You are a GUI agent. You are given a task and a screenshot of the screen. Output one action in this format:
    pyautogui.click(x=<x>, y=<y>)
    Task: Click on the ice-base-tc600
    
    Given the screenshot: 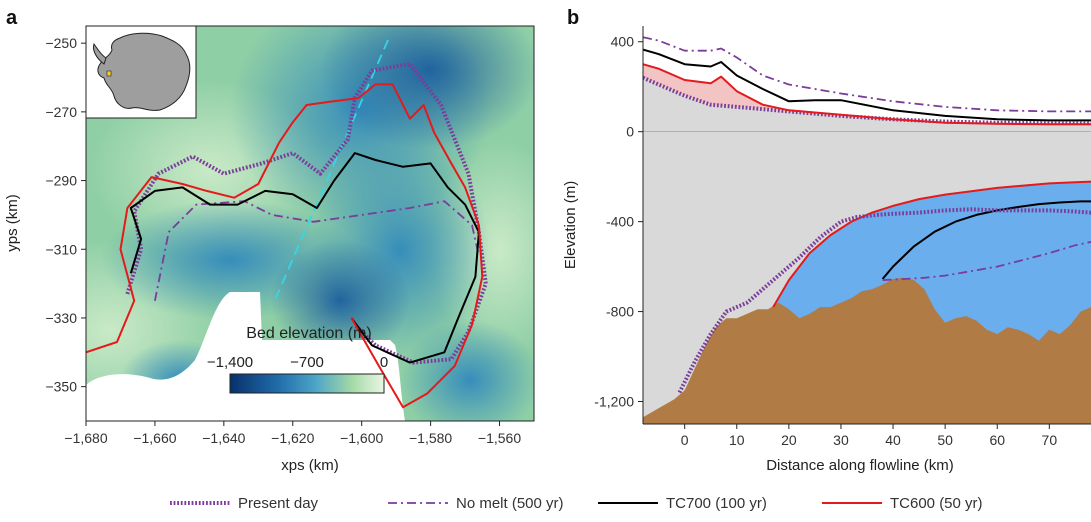 What is the action you would take?
    pyautogui.click(x=931, y=244)
    